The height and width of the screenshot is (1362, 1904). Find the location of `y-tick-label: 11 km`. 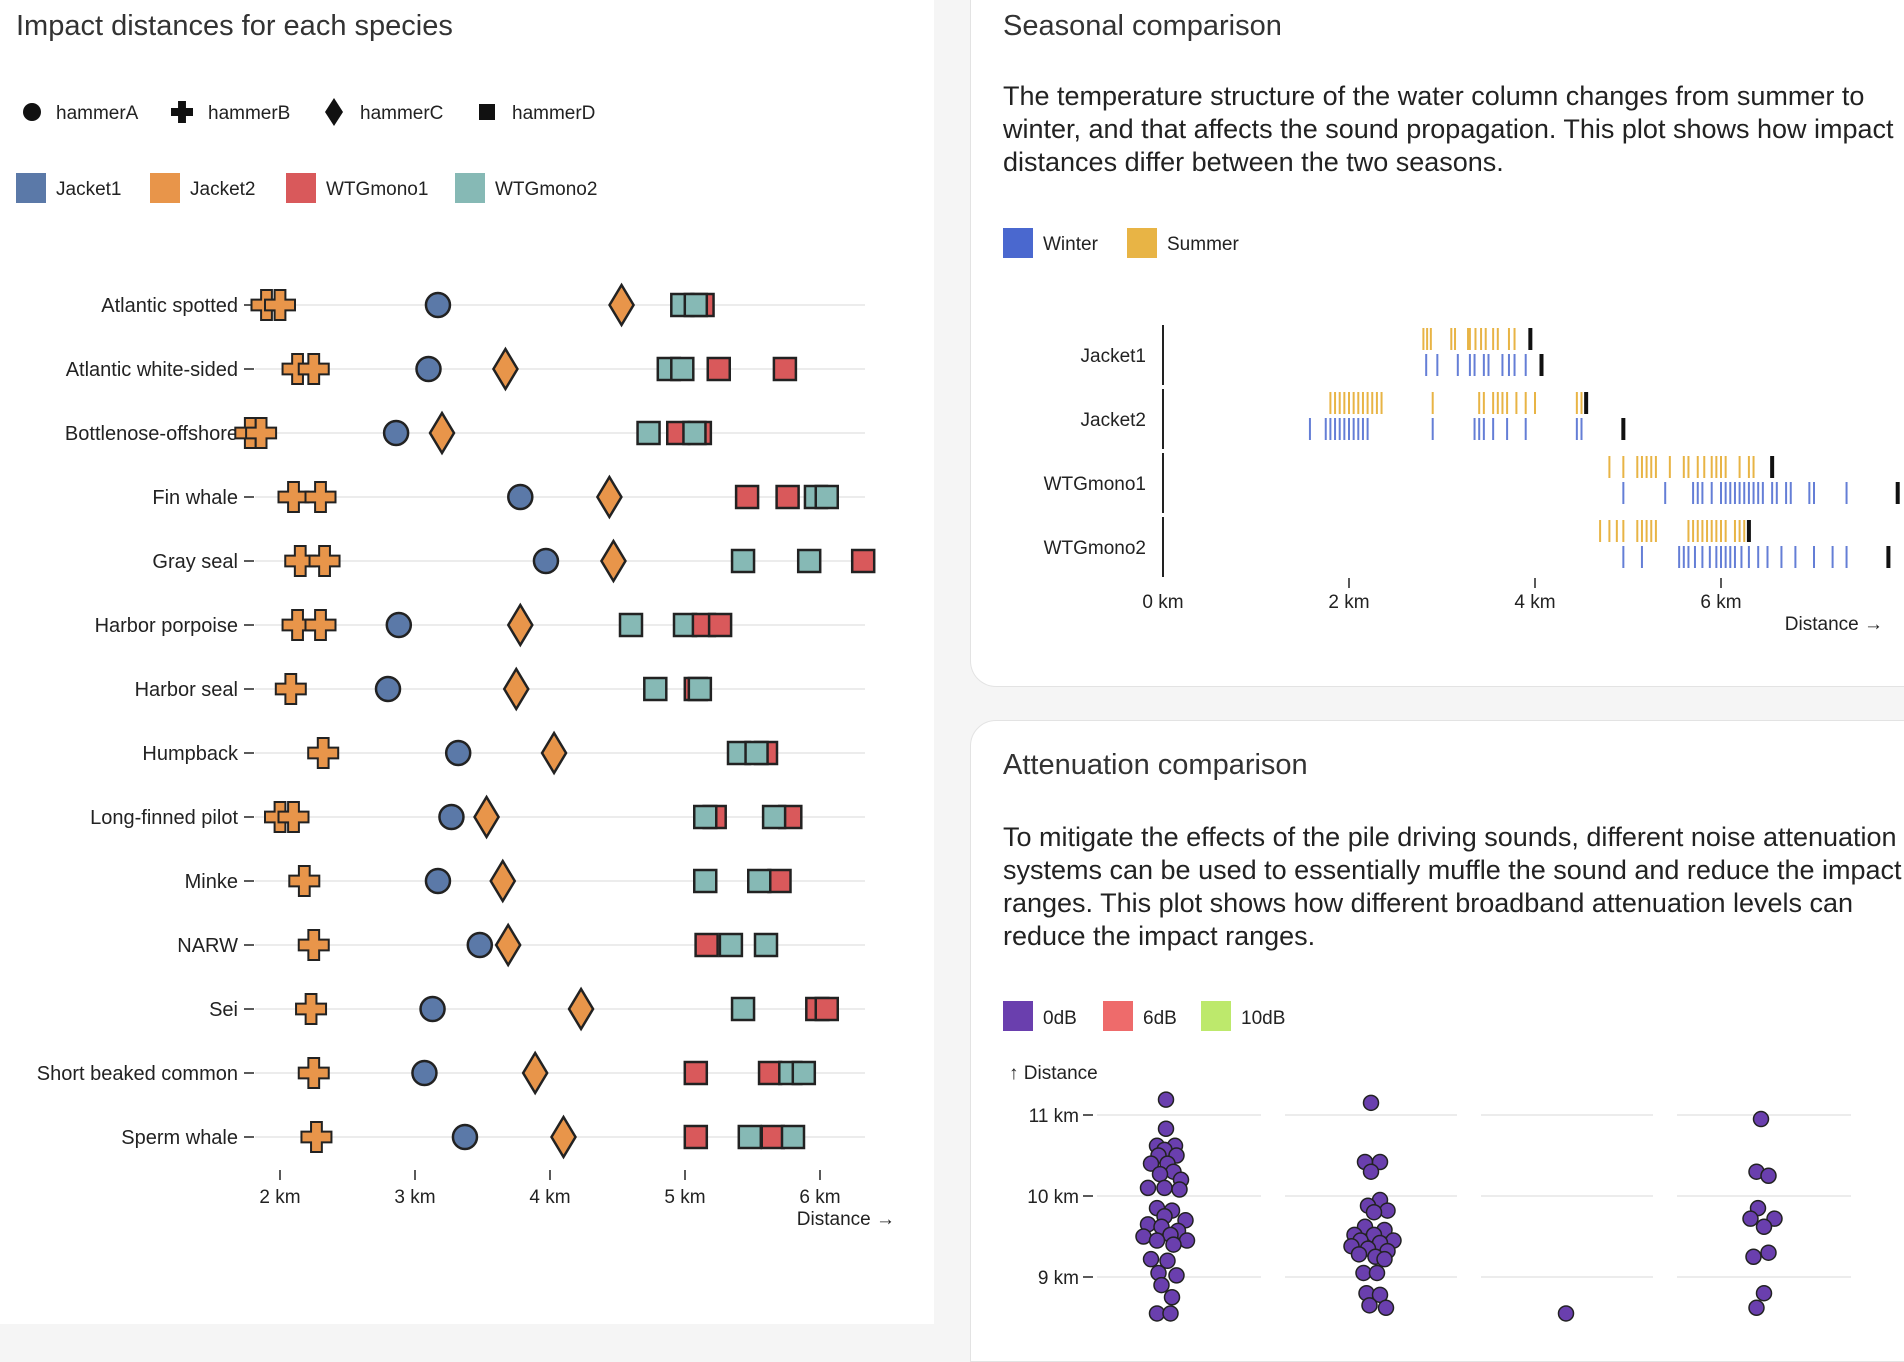

y-tick-label: 11 km is located at coordinates (1054, 1116).